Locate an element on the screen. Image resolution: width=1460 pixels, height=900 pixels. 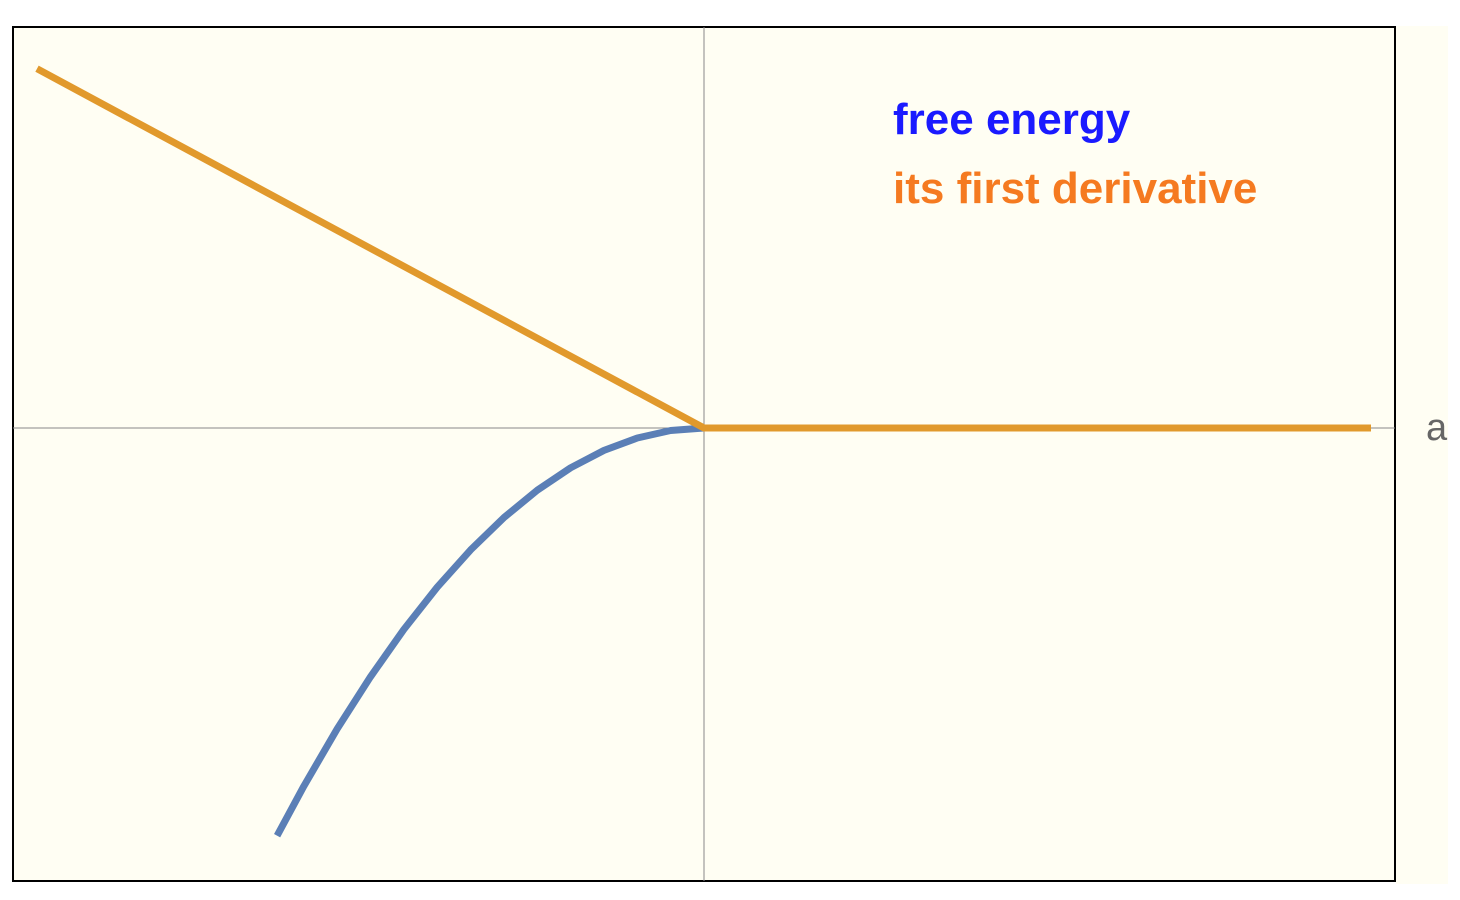
legend-entry-free-energy: free energy is located at coordinates (1012, 119).